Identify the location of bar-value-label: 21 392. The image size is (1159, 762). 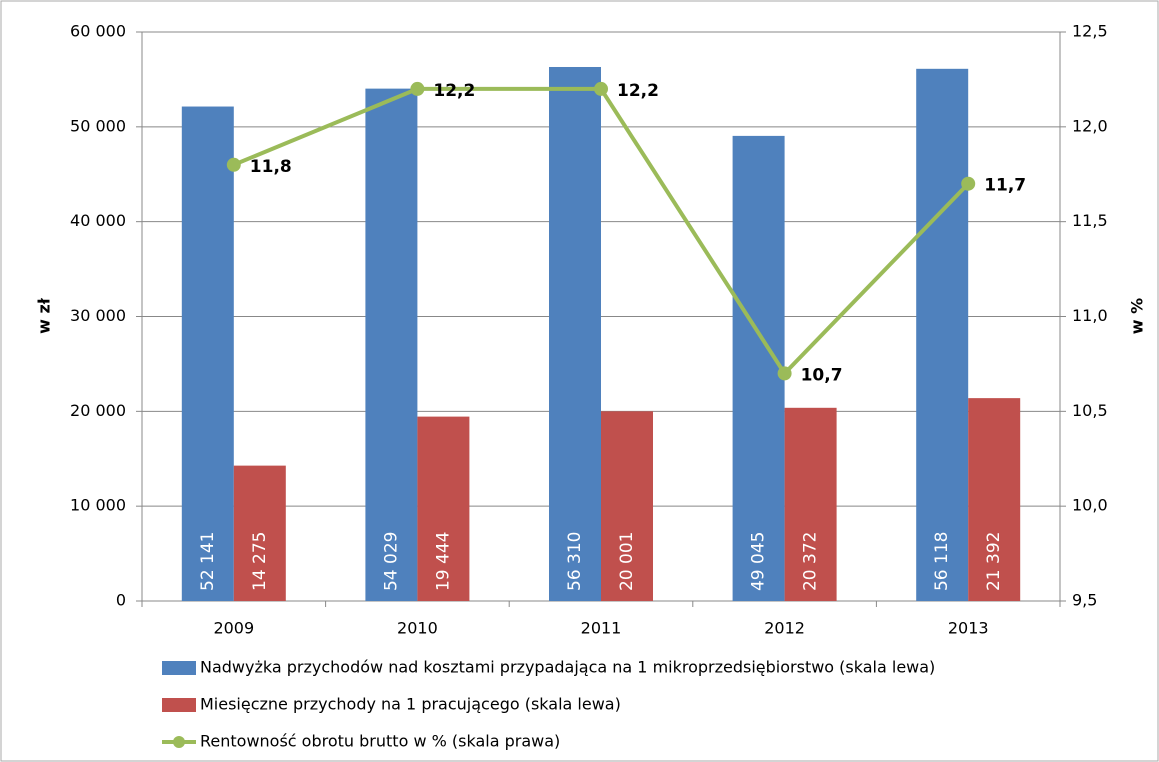
(994, 561).